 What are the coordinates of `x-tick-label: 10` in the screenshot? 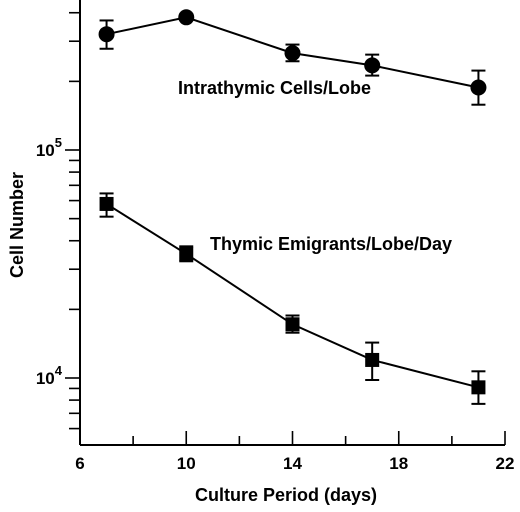 It's located at (186, 463).